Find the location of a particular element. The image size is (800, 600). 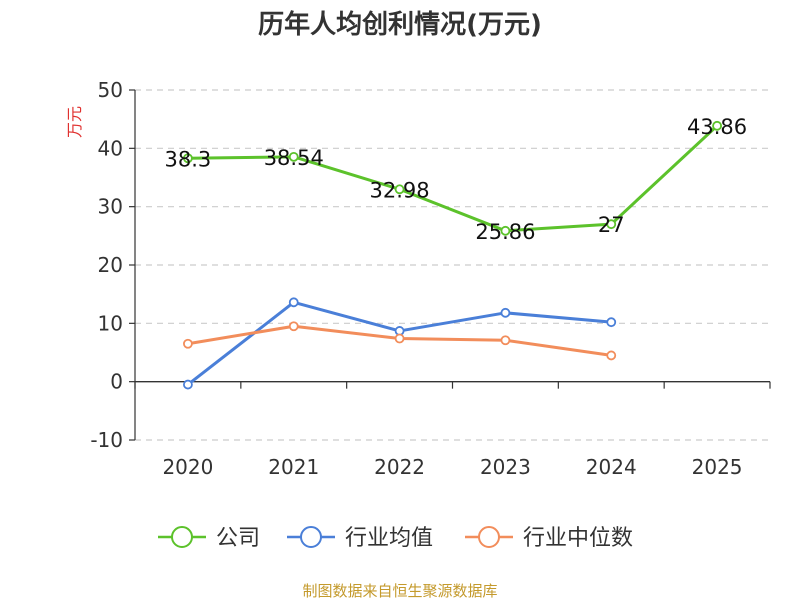

x-tick-label: 2020 is located at coordinates (187, 467).